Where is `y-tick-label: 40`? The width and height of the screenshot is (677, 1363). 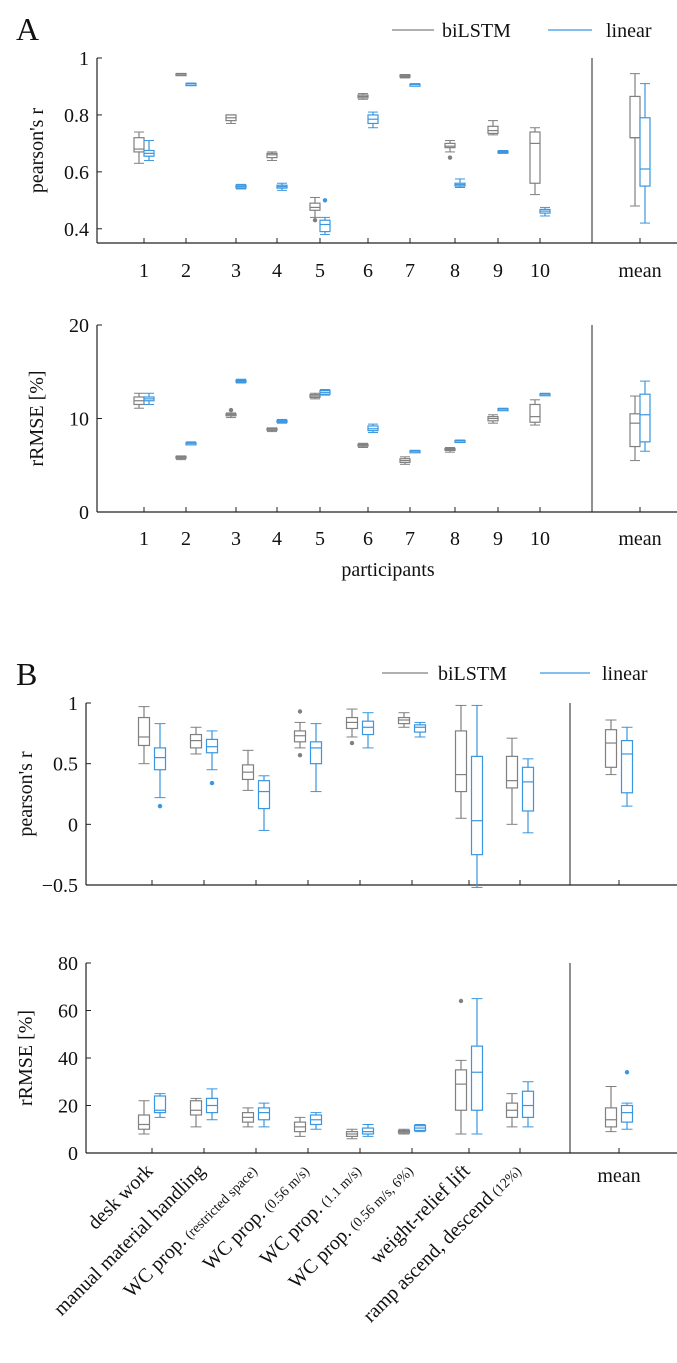 y-tick-label: 40 is located at coordinates (68, 1059).